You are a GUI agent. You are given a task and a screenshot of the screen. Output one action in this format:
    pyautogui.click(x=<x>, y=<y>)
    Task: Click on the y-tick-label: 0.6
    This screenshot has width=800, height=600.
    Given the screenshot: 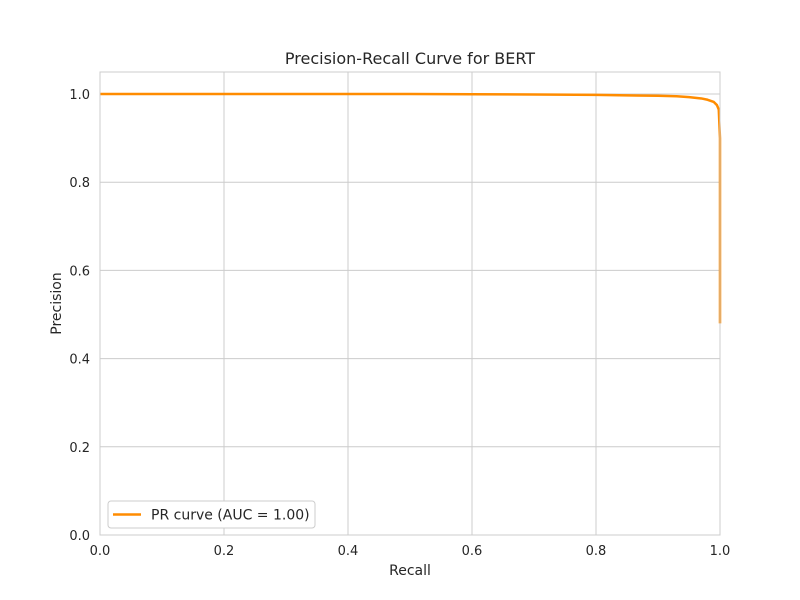 What is the action you would take?
    pyautogui.click(x=79, y=271)
    